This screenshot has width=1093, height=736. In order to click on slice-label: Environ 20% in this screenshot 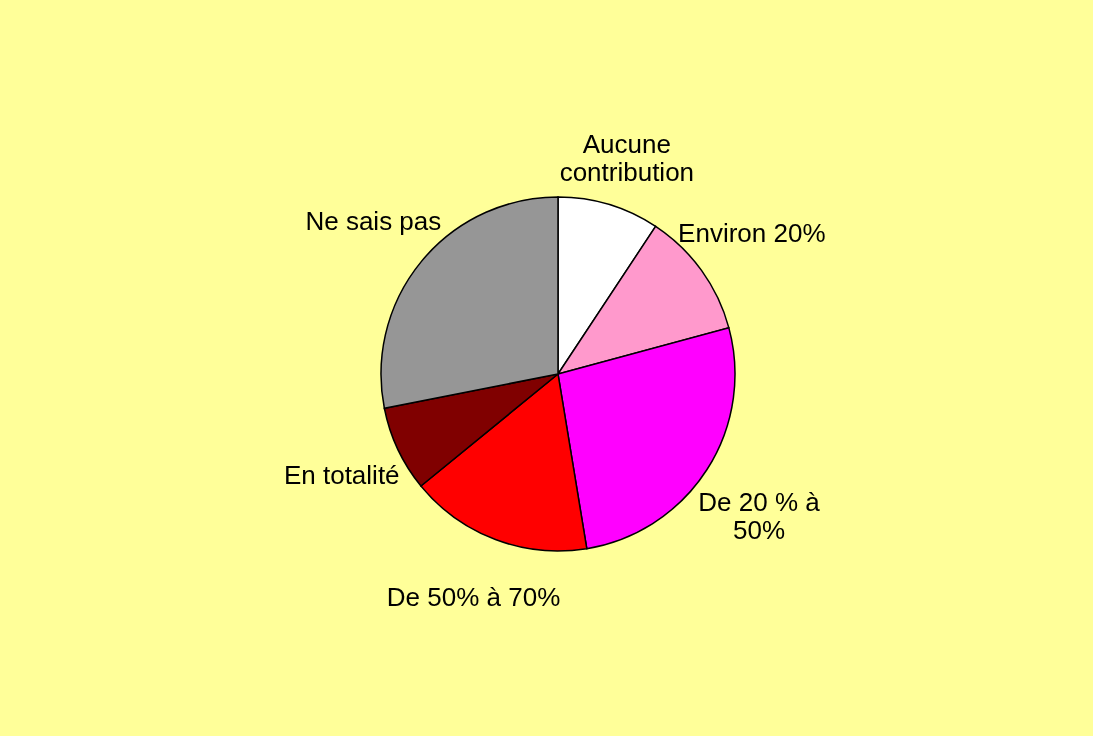, I will do `click(752, 233)`.